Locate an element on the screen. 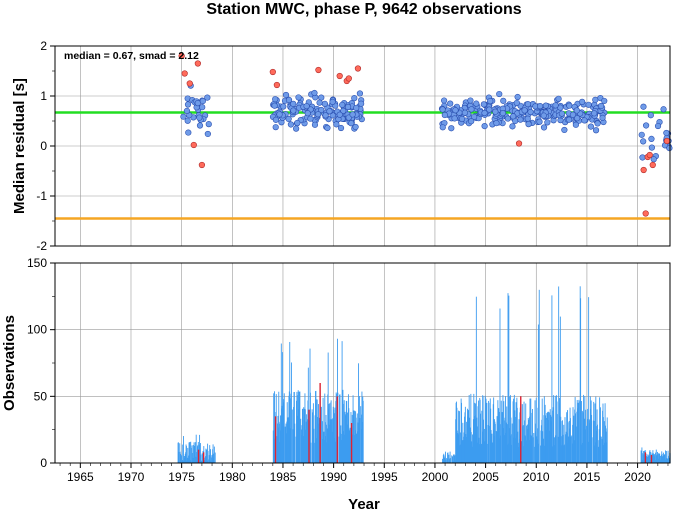 This screenshot has height=511, width=677. stats-annotation: median = 0.67, smad = 2.12 is located at coordinates (131, 56).